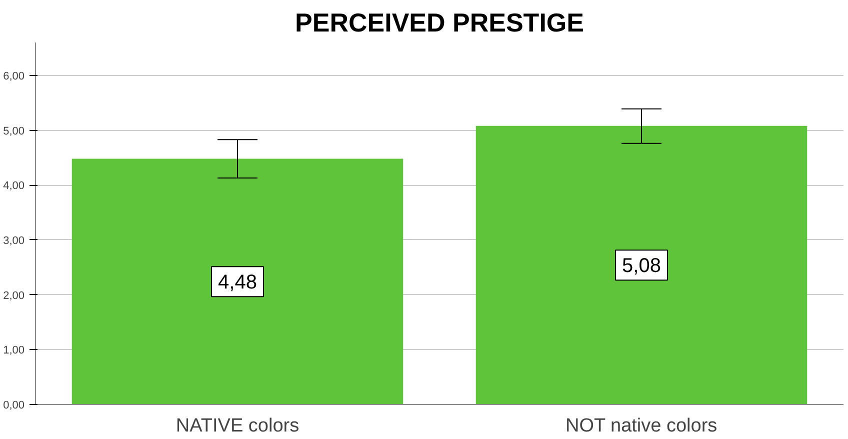 The width and height of the screenshot is (848, 439). I want to click on x-tick-label: NOT native colors, so click(641, 426).